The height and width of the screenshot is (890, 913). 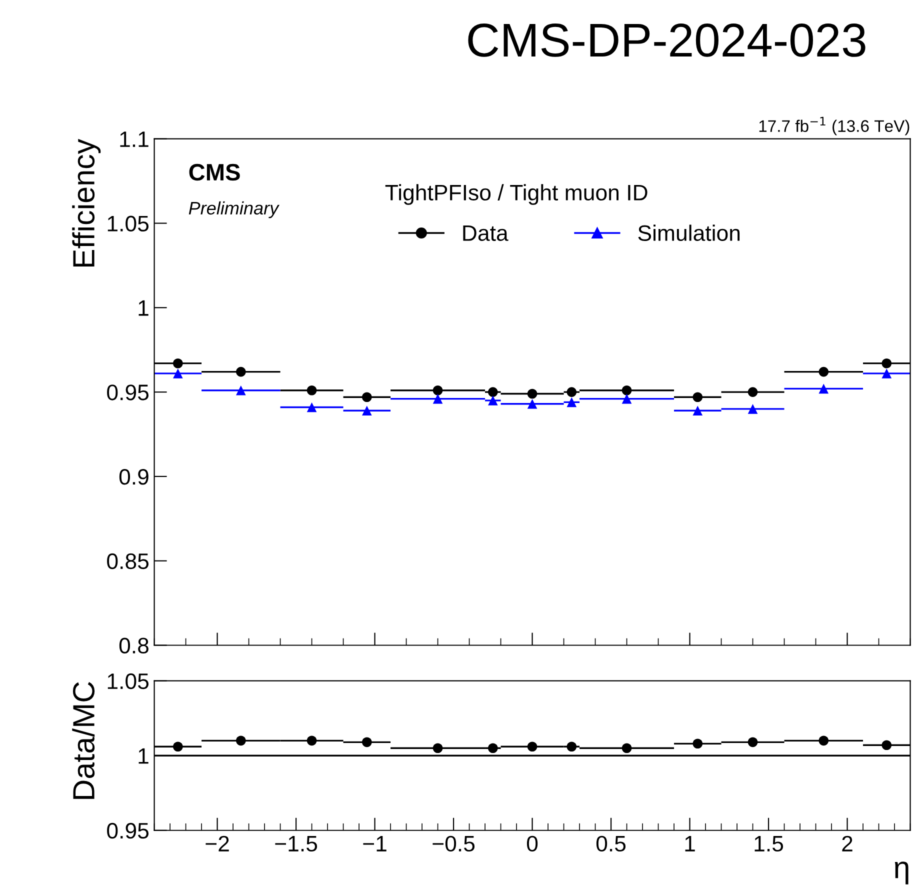 I want to click on x-tick-label: −1.5, so click(x=296, y=844).